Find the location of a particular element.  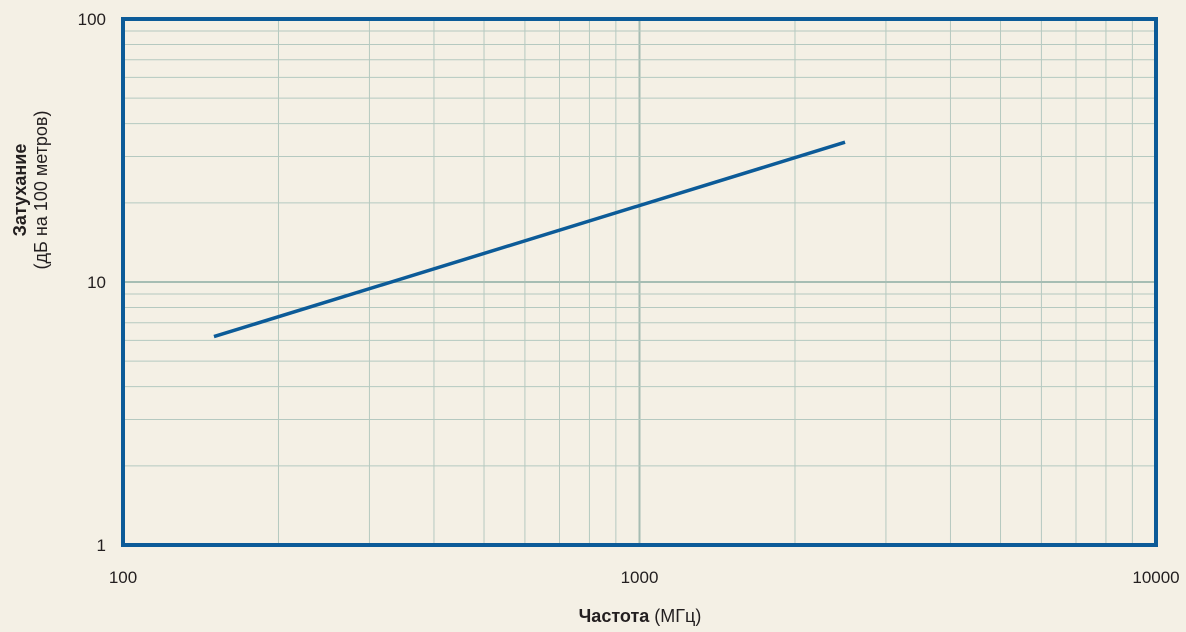

y-tick-label: 100 is located at coordinates (92, 19).